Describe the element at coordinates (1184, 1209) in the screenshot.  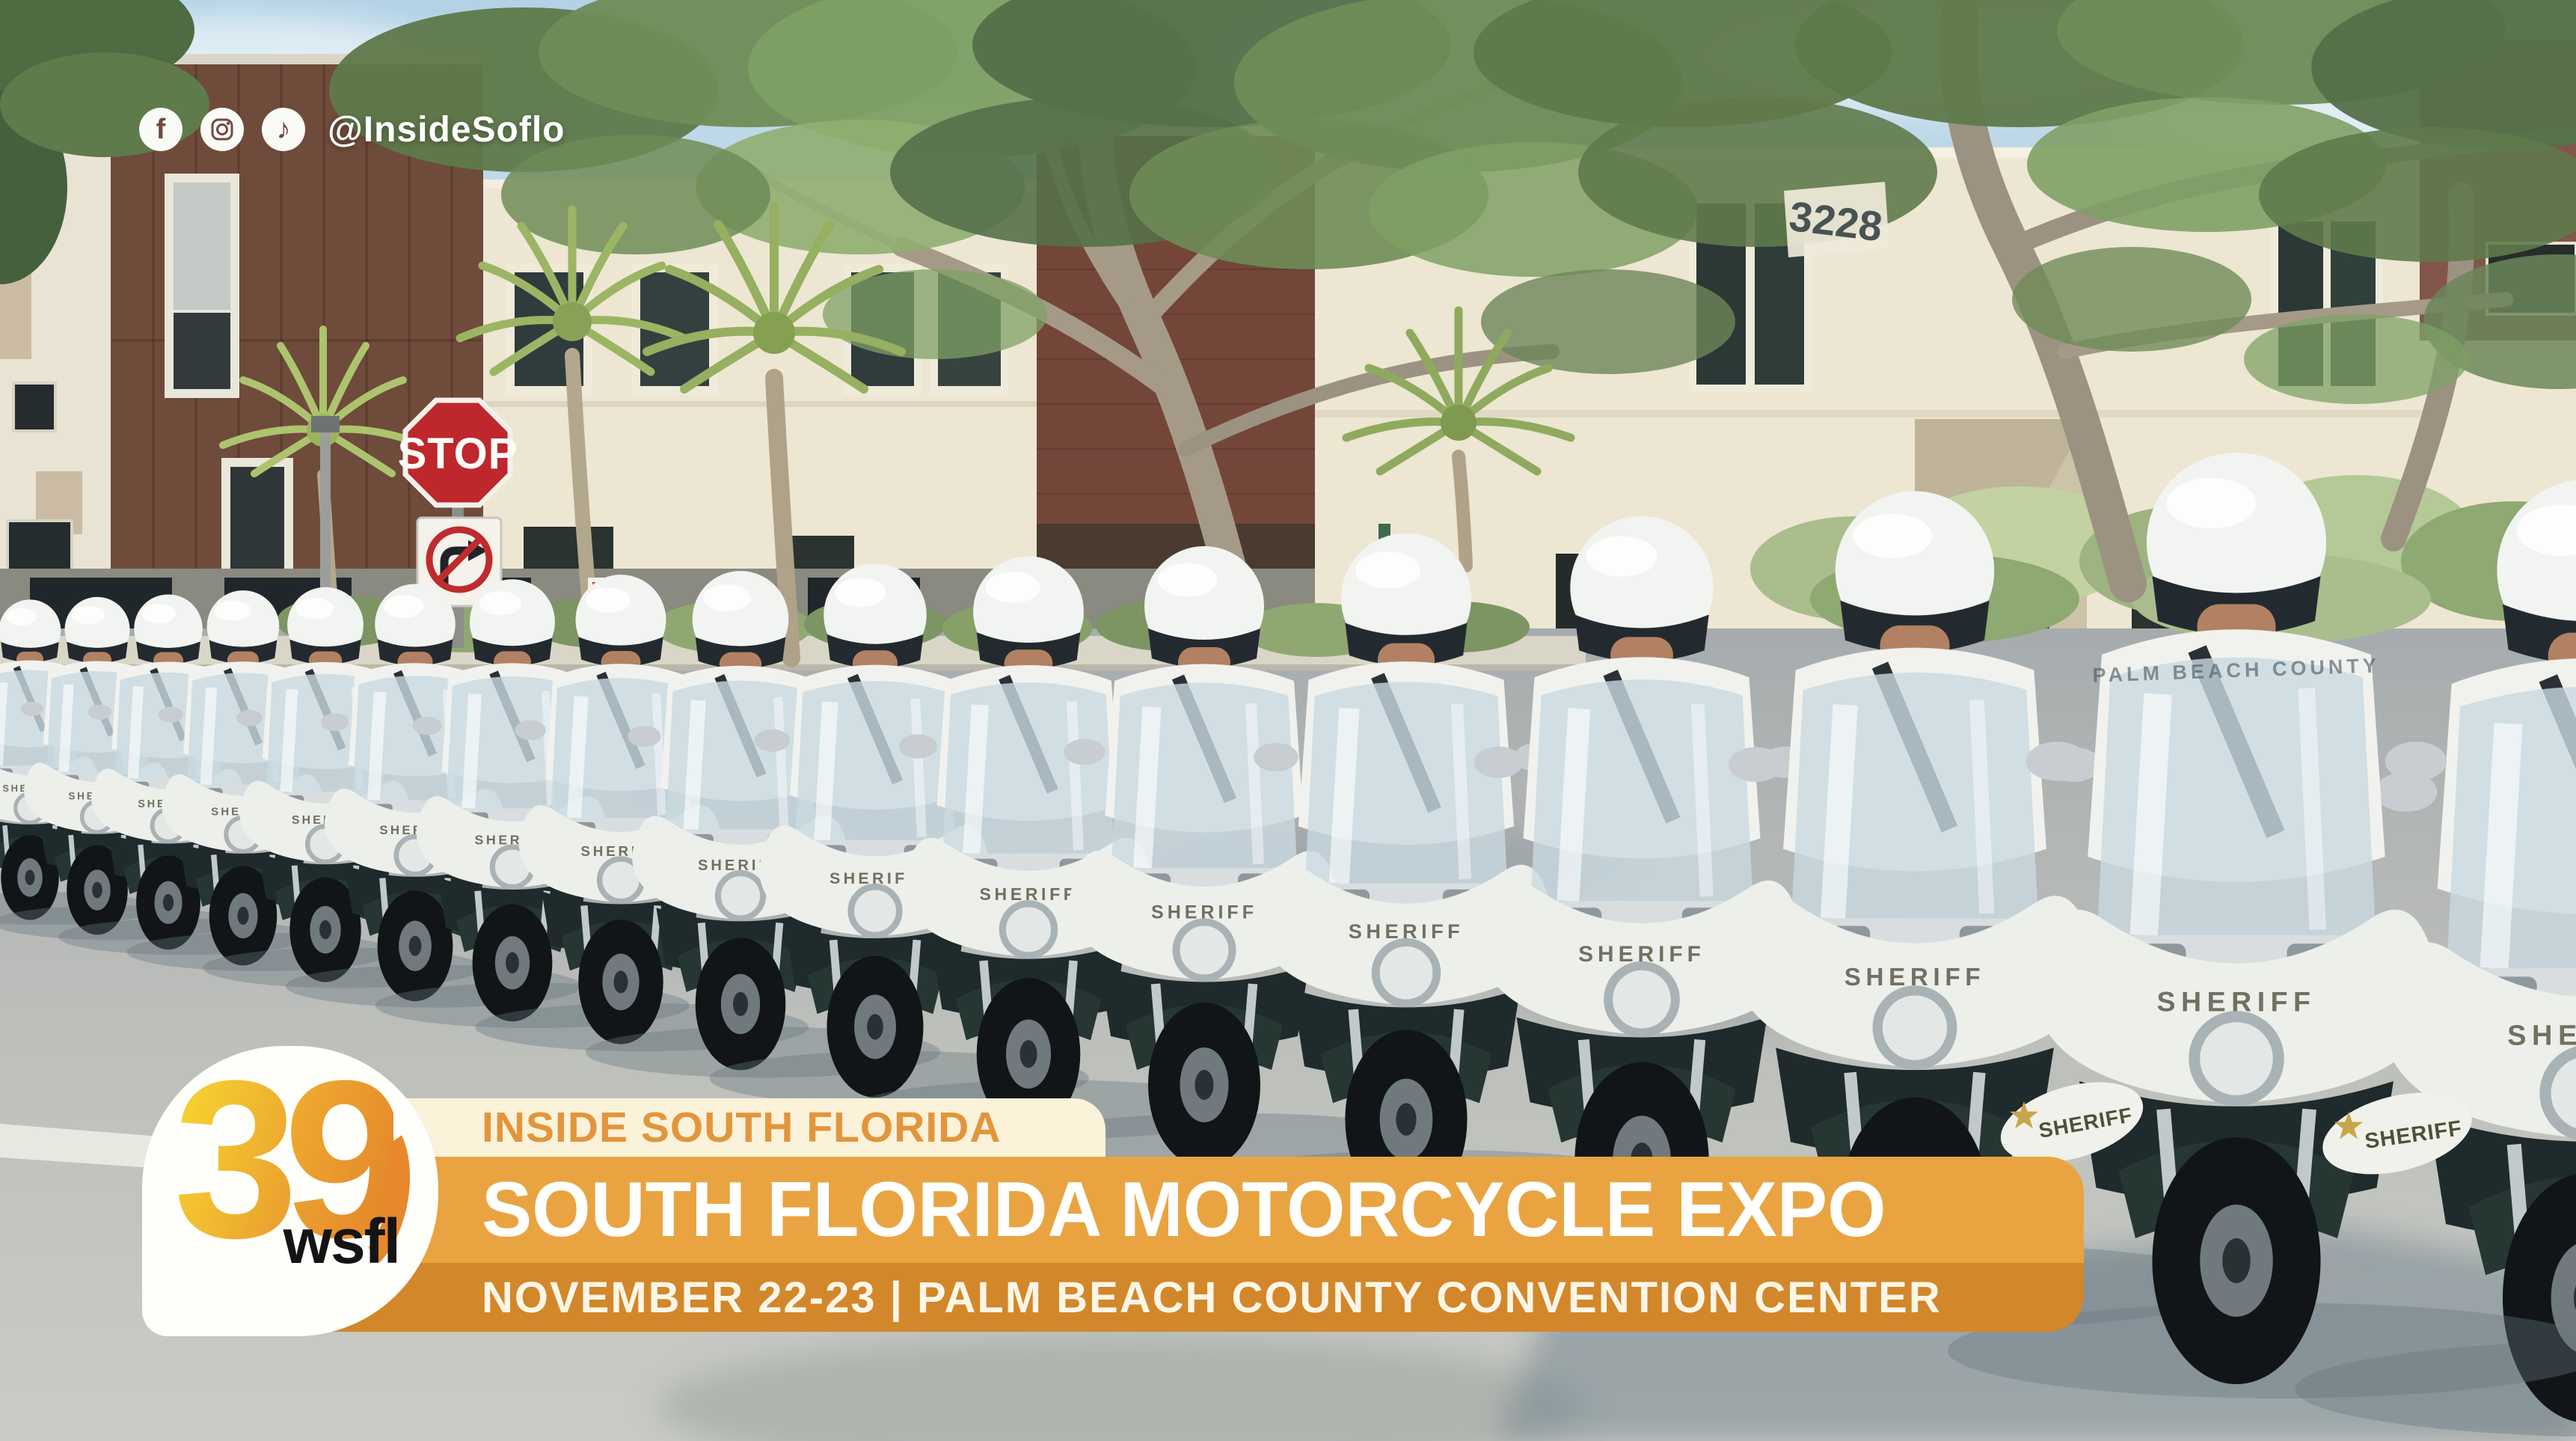
I see `title-text: SOUTH FLORIDA MOTORCYCLE EXPO` at that location.